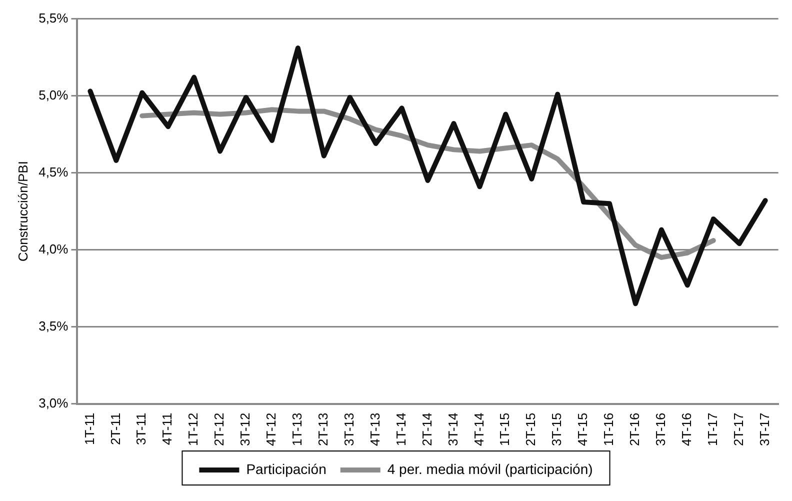  Describe the element at coordinates (115, 429) in the screenshot. I see `x-tick-label: 2T-11` at that location.